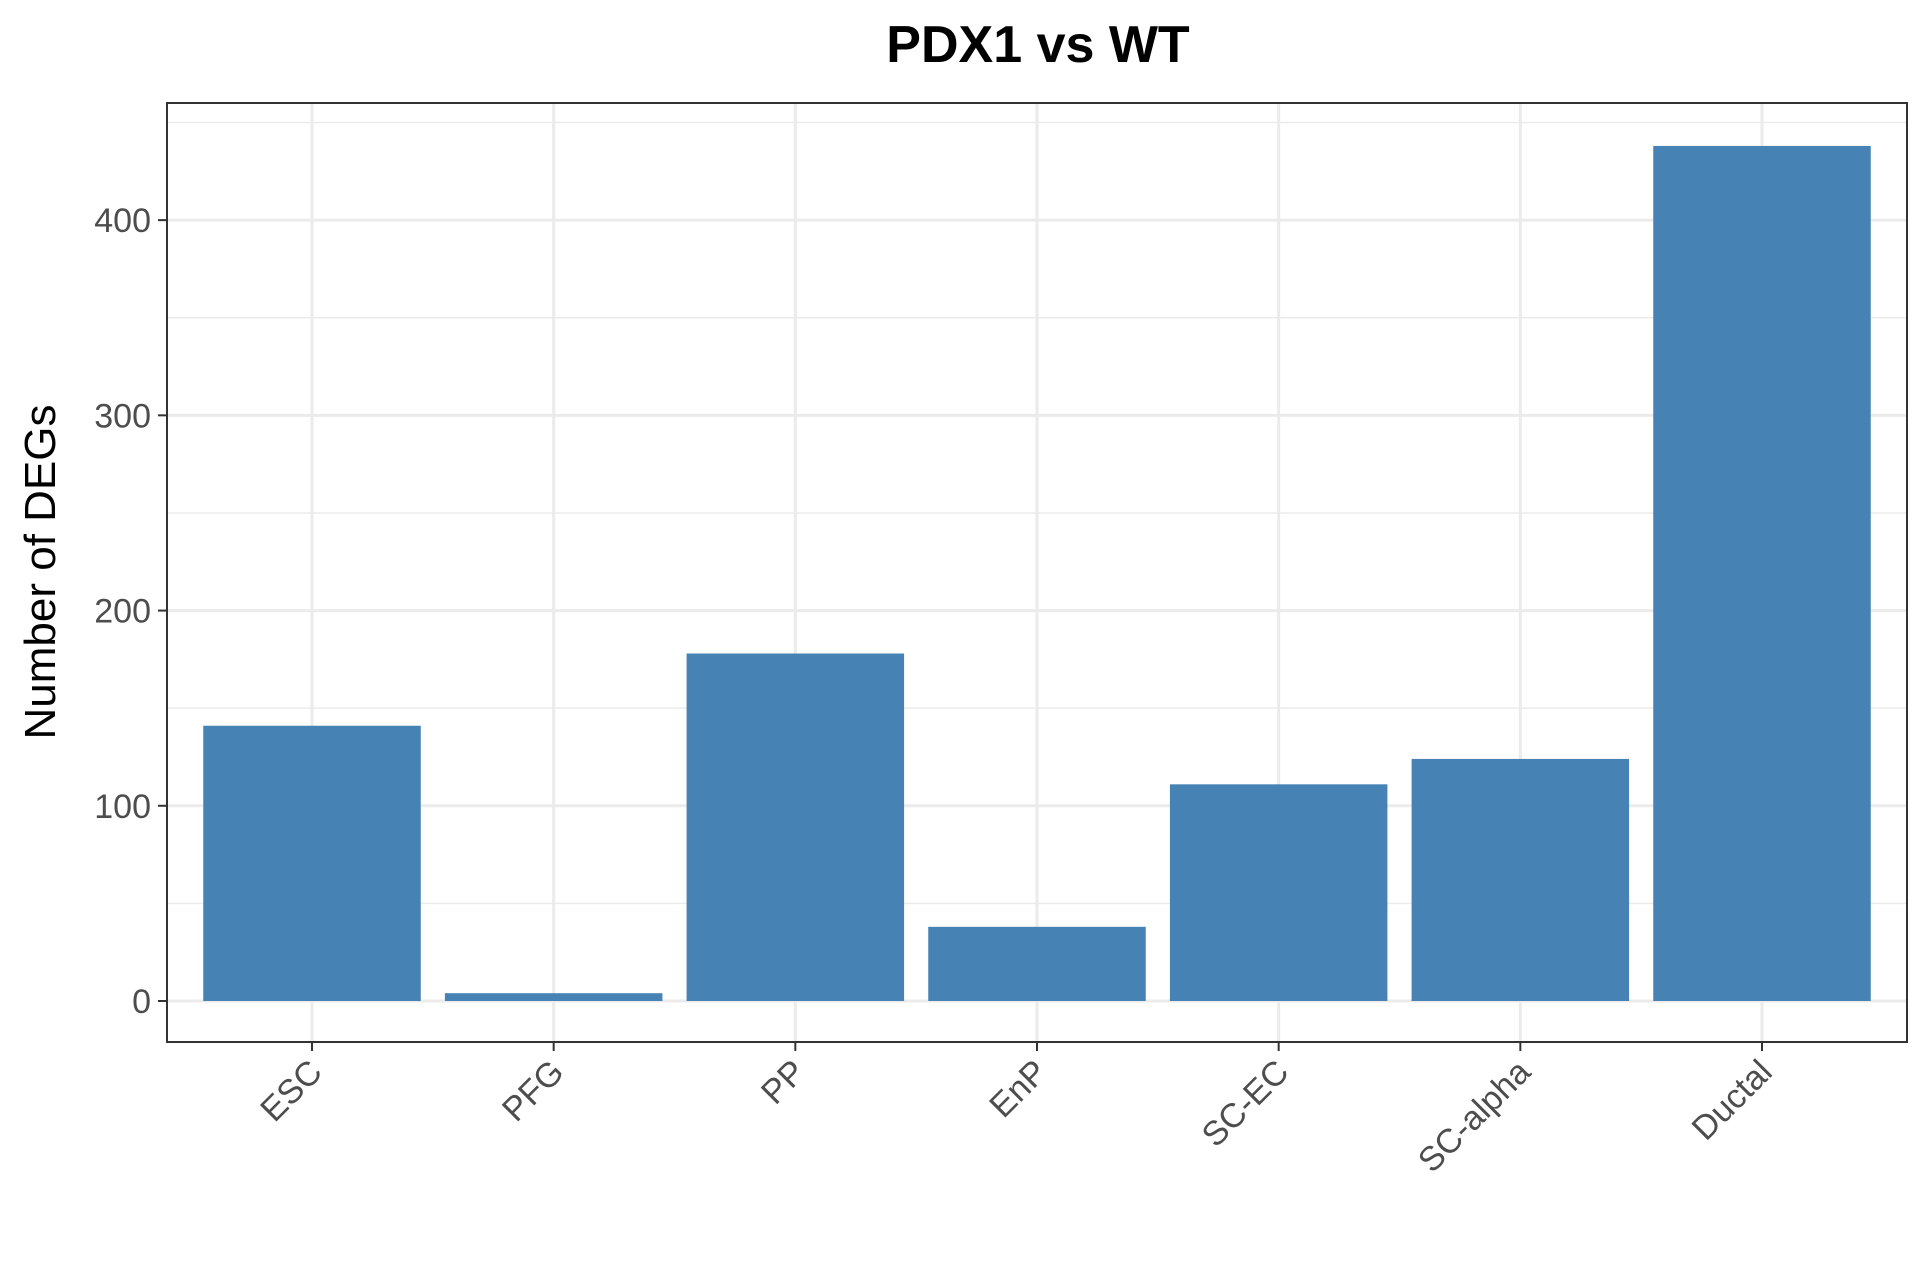 The image size is (1920, 1285). Describe the element at coordinates (141, 1002) in the screenshot. I see `y-tick-label: 0` at that location.